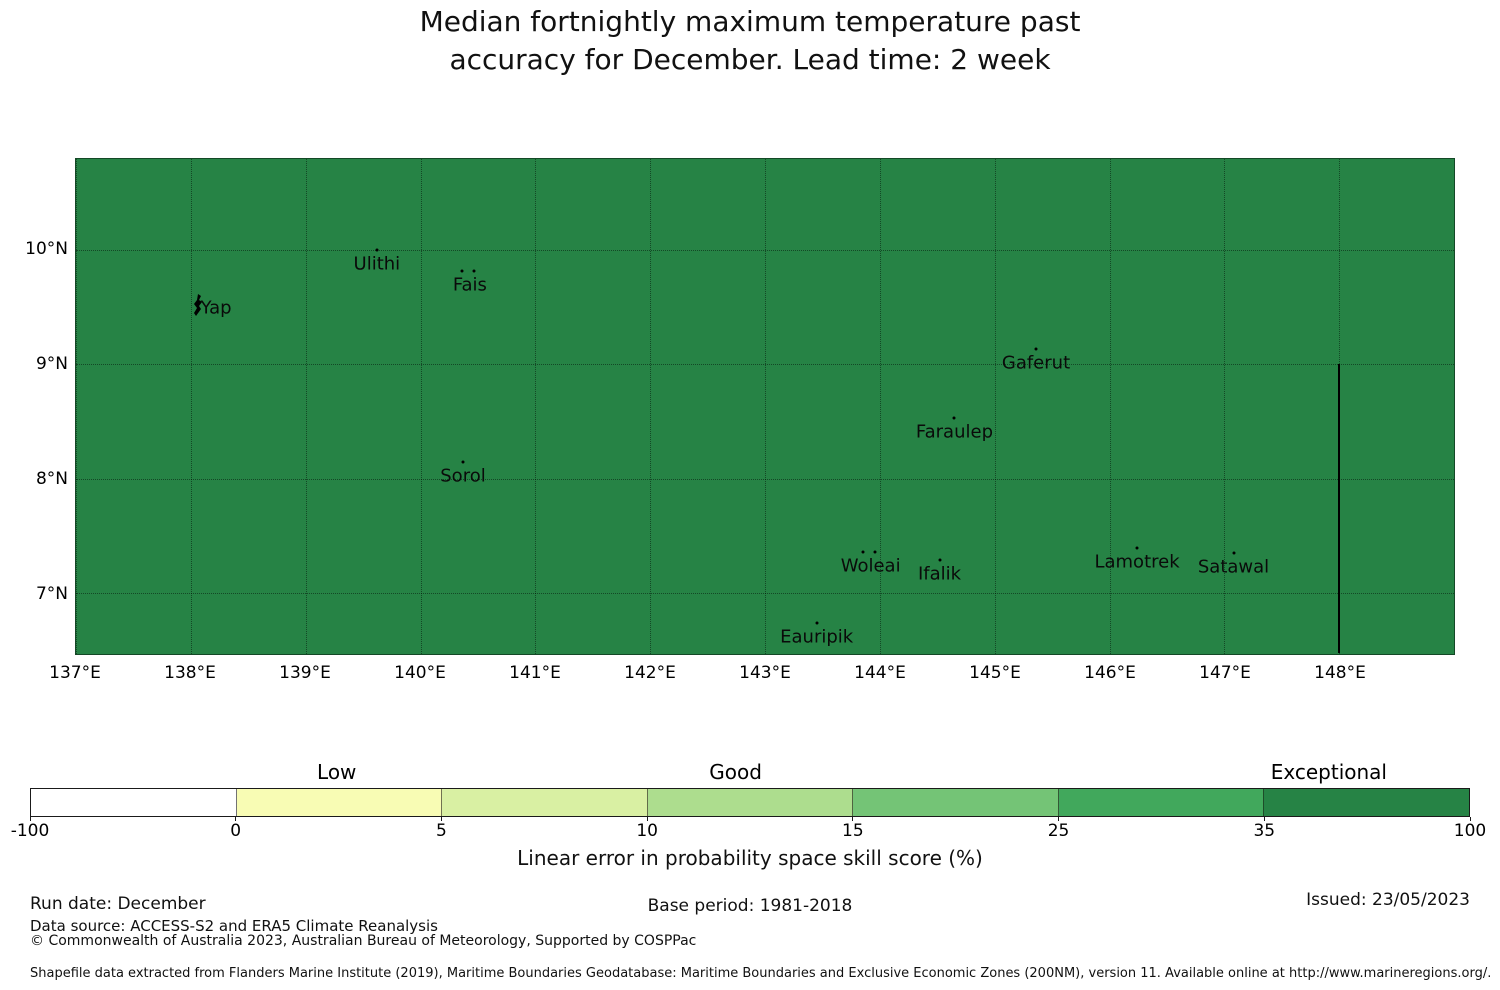 The image size is (1500, 990). I want to click on island-label: Eauripik, so click(817, 637).